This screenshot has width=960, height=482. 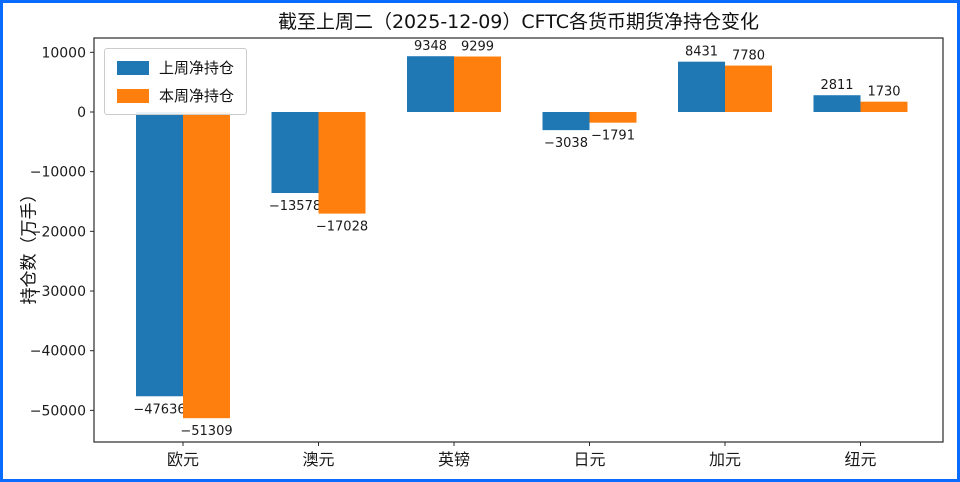 What do you see at coordinates (58, 232) in the screenshot?
I see `y-tick-label: −20000` at bounding box center [58, 232].